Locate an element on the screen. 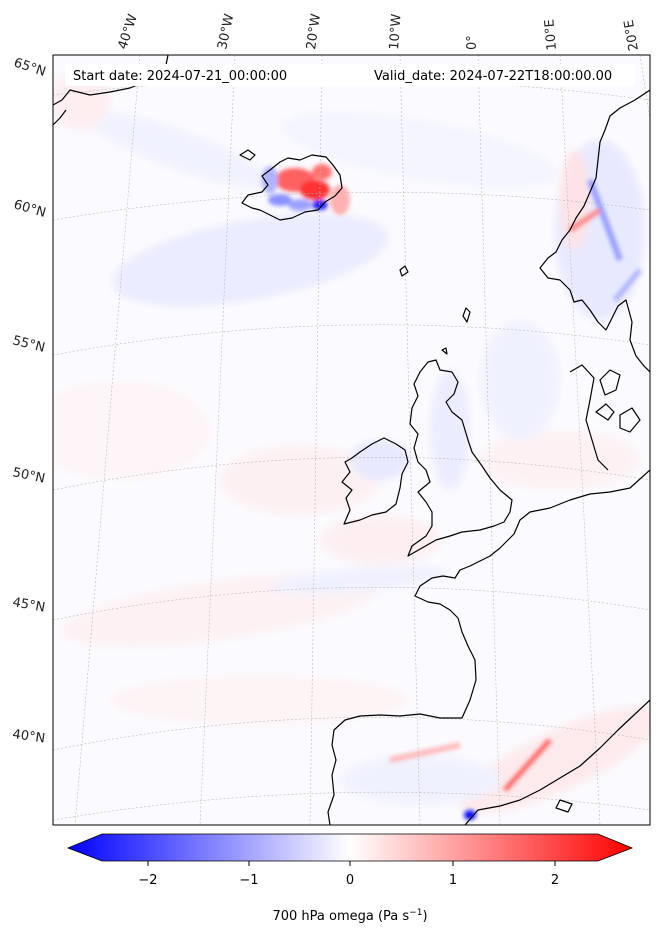 The width and height of the screenshot is (659, 936). colorbar-tick-label: 1 is located at coordinates (453, 880).